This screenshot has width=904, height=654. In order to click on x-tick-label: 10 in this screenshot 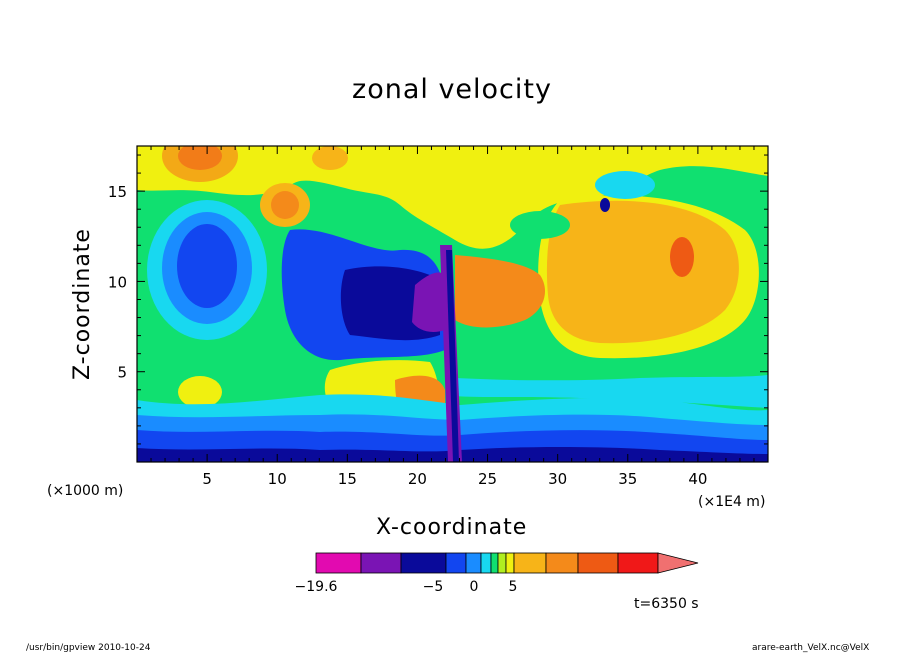, I will do `click(277, 479)`.